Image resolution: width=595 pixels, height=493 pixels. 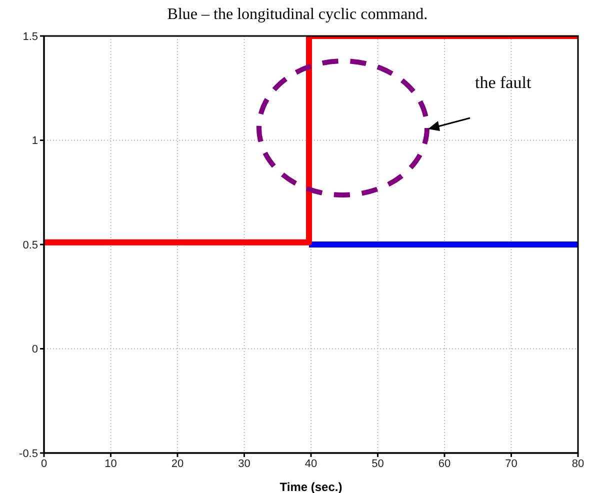 What do you see at coordinates (30, 245) in the screenshot?
I see `y-tick-label: 0.5` at bounding box center [30, 245].